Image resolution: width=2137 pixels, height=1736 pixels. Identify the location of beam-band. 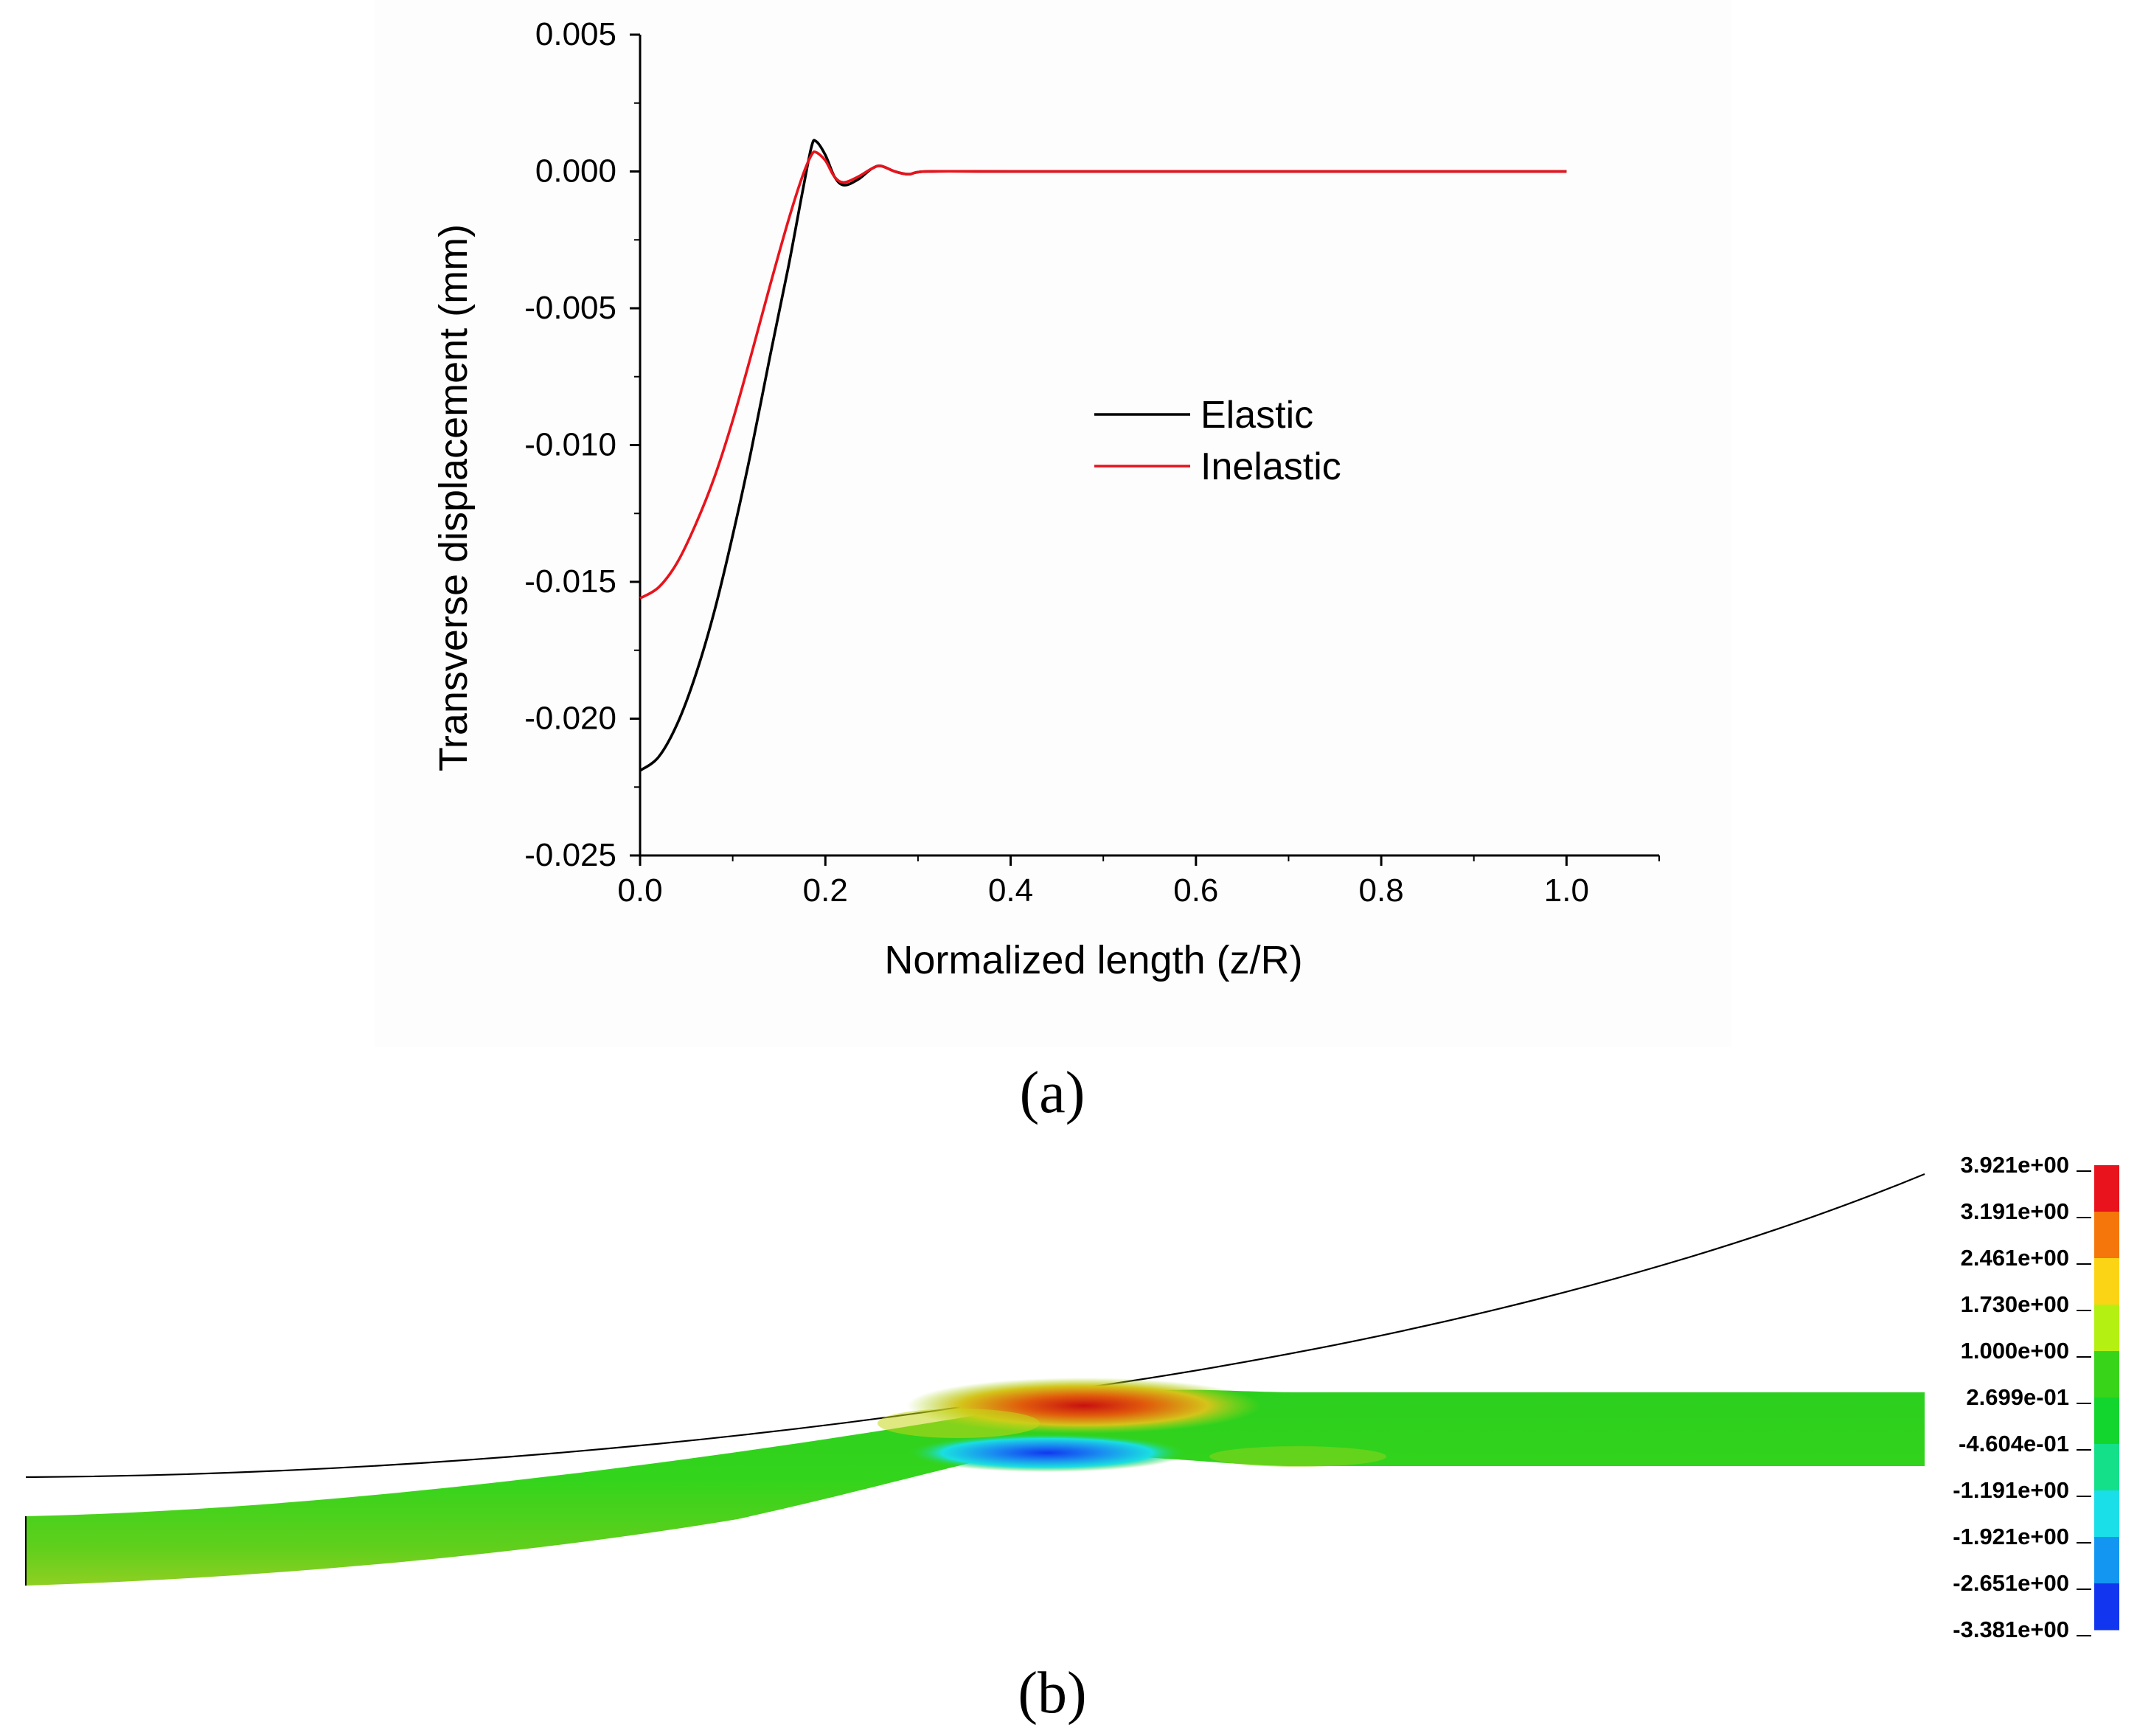
(975, 1488).